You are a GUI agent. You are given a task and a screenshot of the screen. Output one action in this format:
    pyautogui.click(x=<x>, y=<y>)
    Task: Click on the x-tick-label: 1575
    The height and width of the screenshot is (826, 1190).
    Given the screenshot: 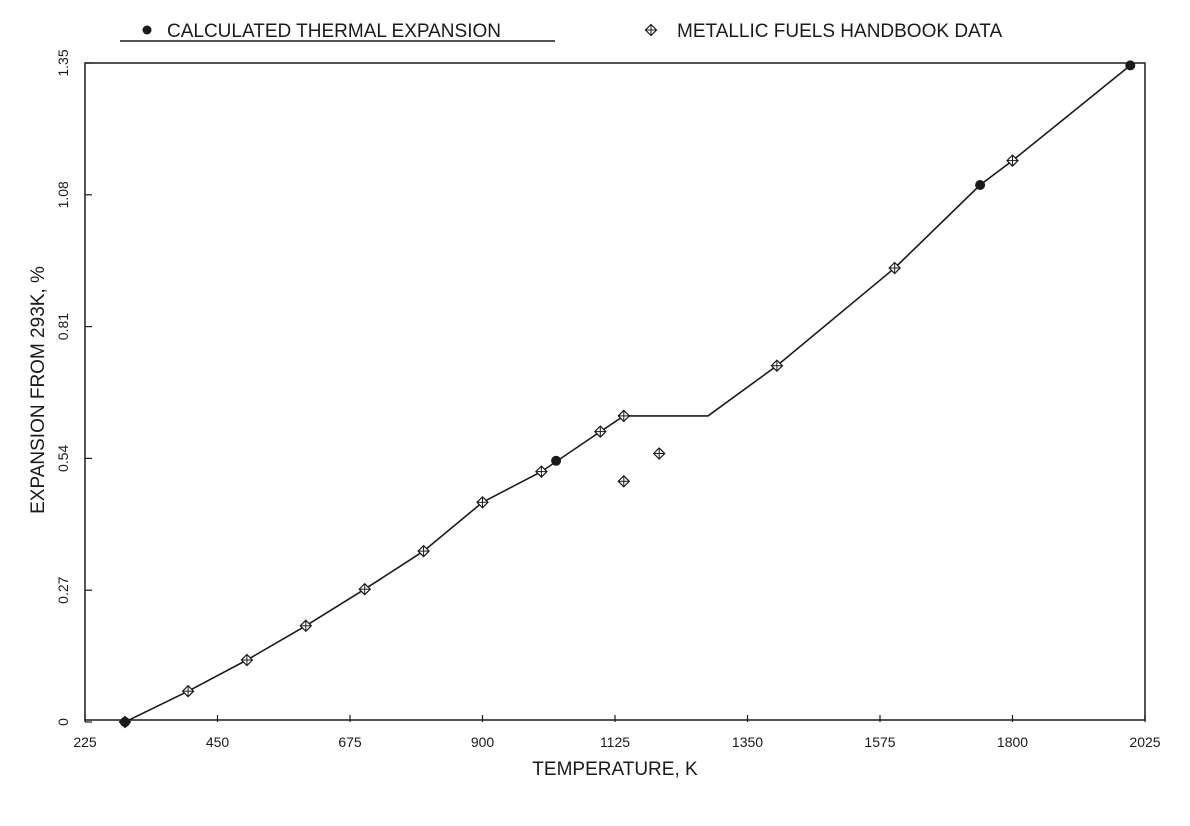 What is the action you would take?
    pyautogui.click(x=879, y=742)
    